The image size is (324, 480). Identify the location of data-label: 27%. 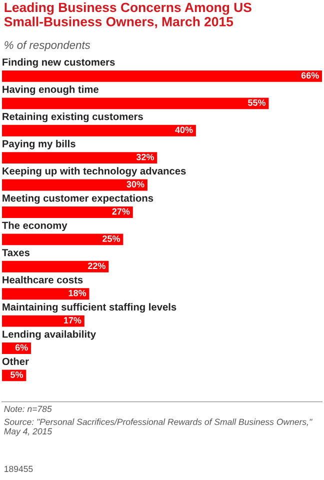
(121, 211).